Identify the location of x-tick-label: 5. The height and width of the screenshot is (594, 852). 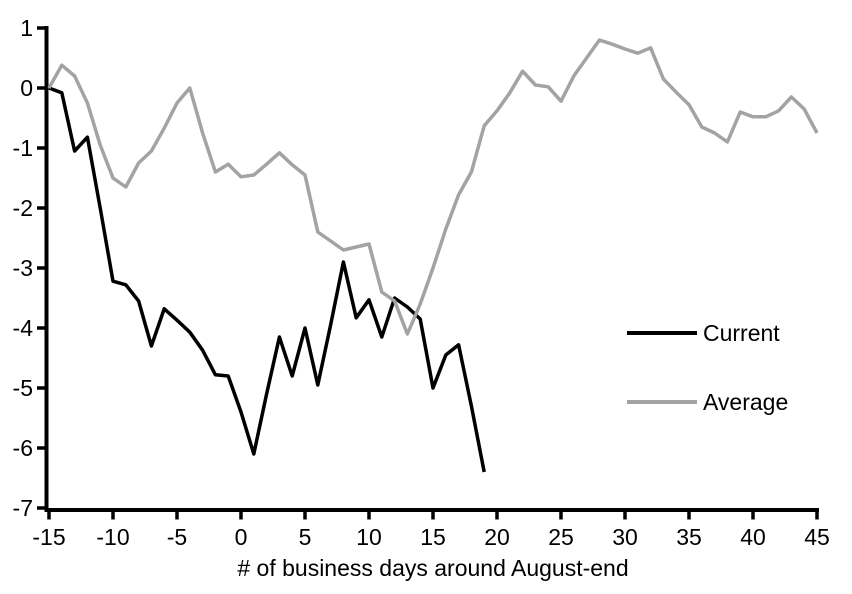
(305, 537).